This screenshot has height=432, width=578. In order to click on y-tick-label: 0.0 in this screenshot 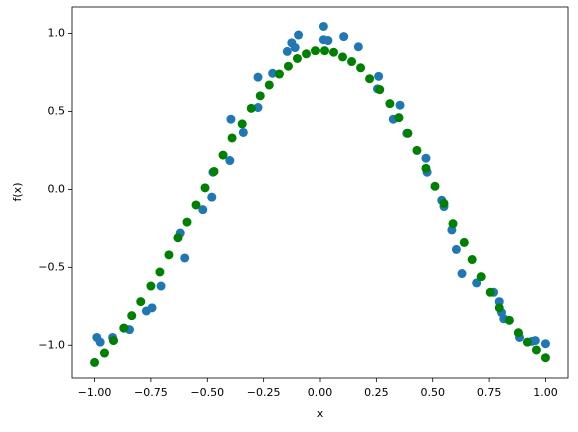, I will do `click(57, 188)`.